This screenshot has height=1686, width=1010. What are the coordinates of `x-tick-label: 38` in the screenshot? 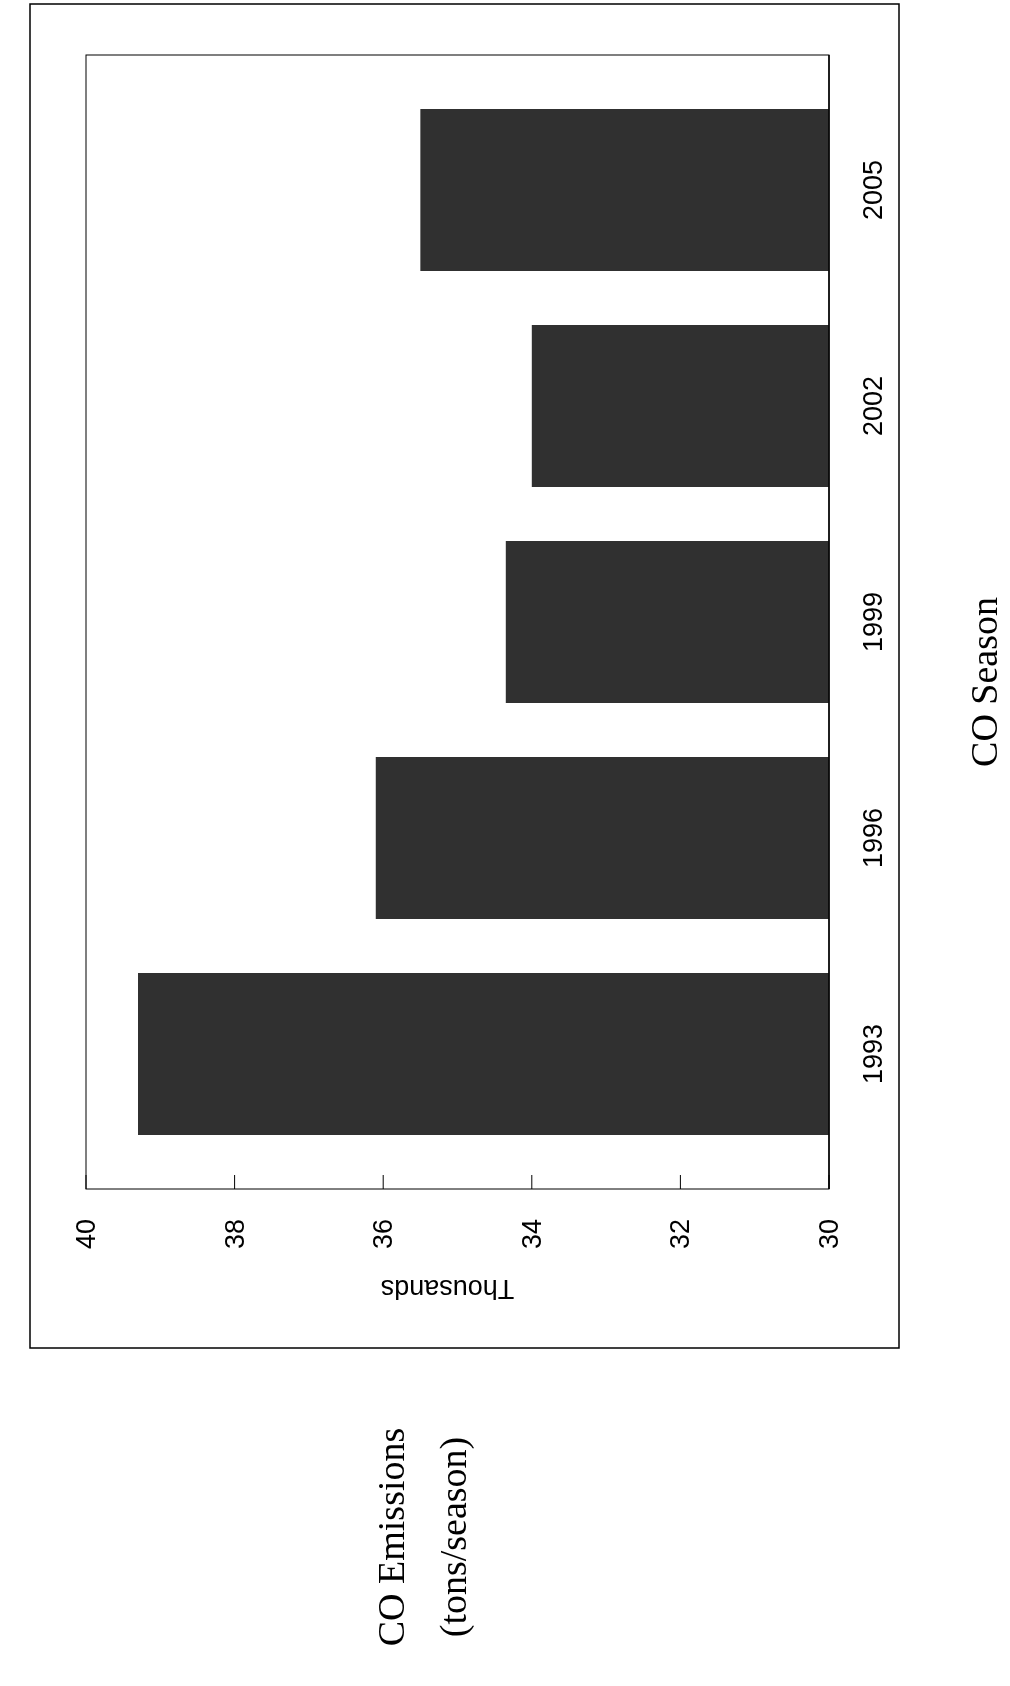 It's located at (234, 1234).